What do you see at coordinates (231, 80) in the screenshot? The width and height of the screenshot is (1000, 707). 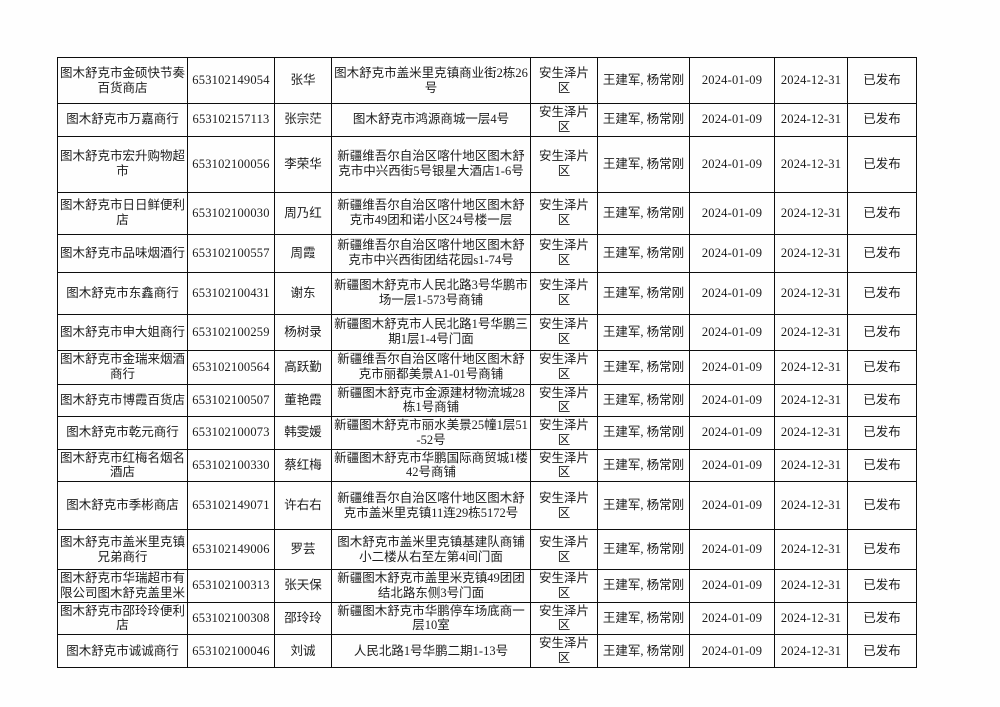 I see `cell-credit-code: 653102149054` at bounding box center [231, 80].